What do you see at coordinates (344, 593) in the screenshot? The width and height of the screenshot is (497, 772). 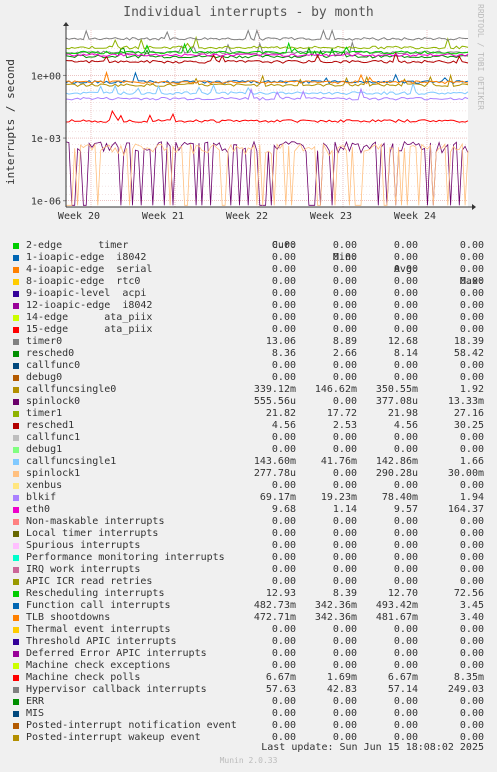 I see `min-value: 8.39` at bounding box center [344, 593].